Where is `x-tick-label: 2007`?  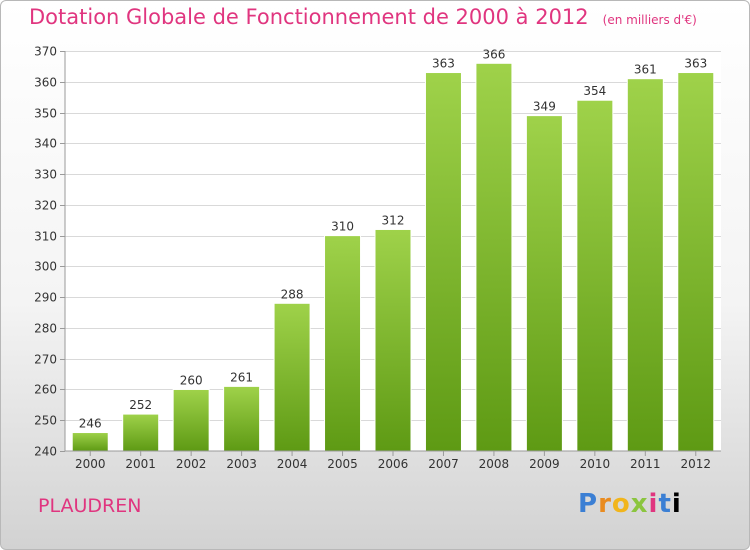
x-tick-label: 2007 is located at coordinates (443, 464).